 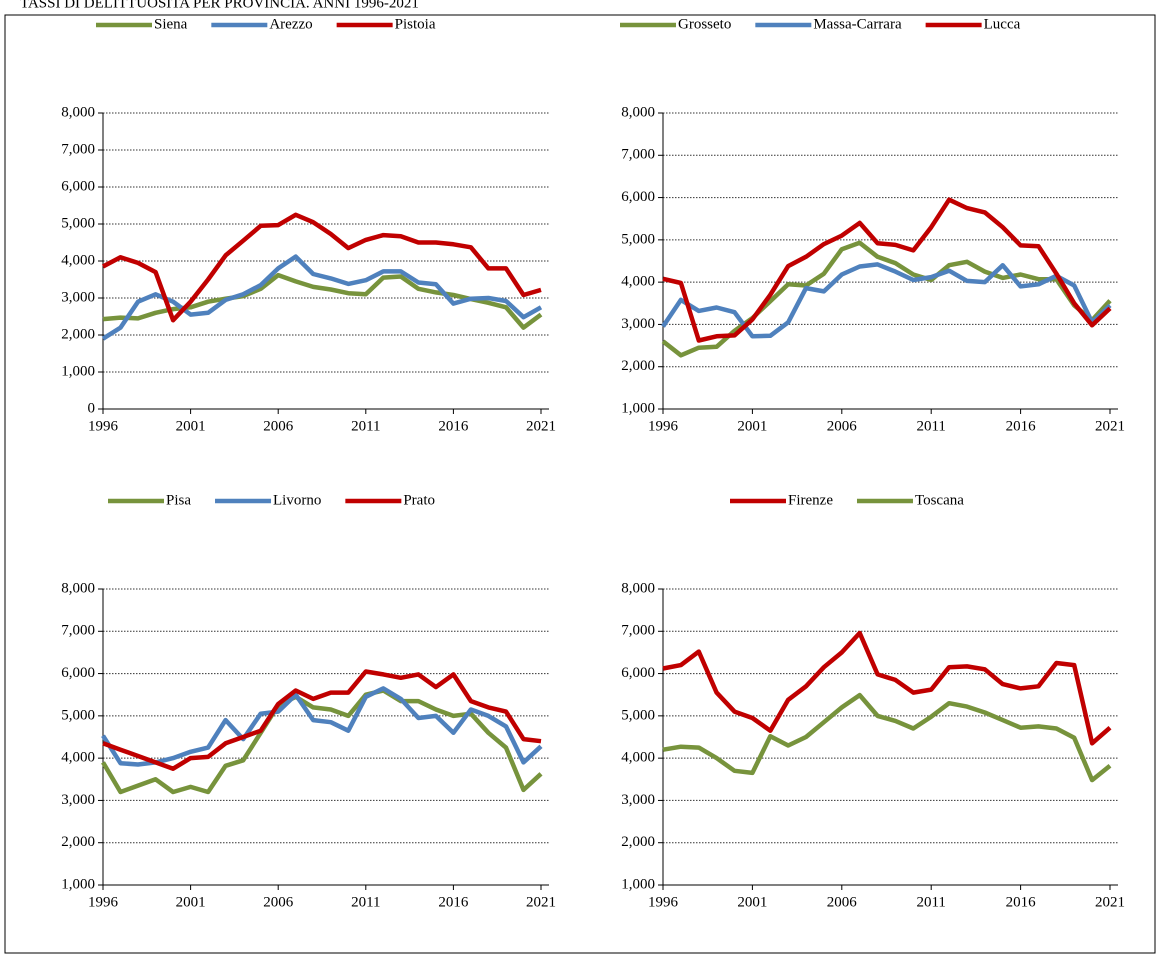 I want to click on legend-label: Livorno, so click(x=297, y=500).